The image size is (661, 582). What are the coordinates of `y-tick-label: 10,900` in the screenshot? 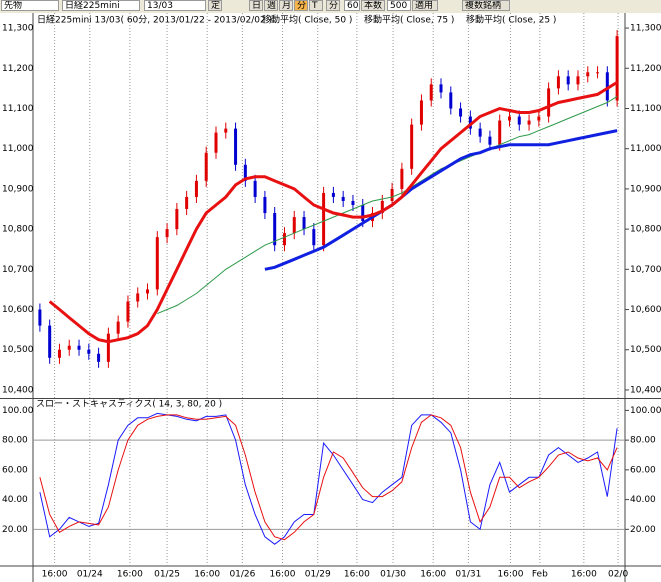 It's located at (645, 189).